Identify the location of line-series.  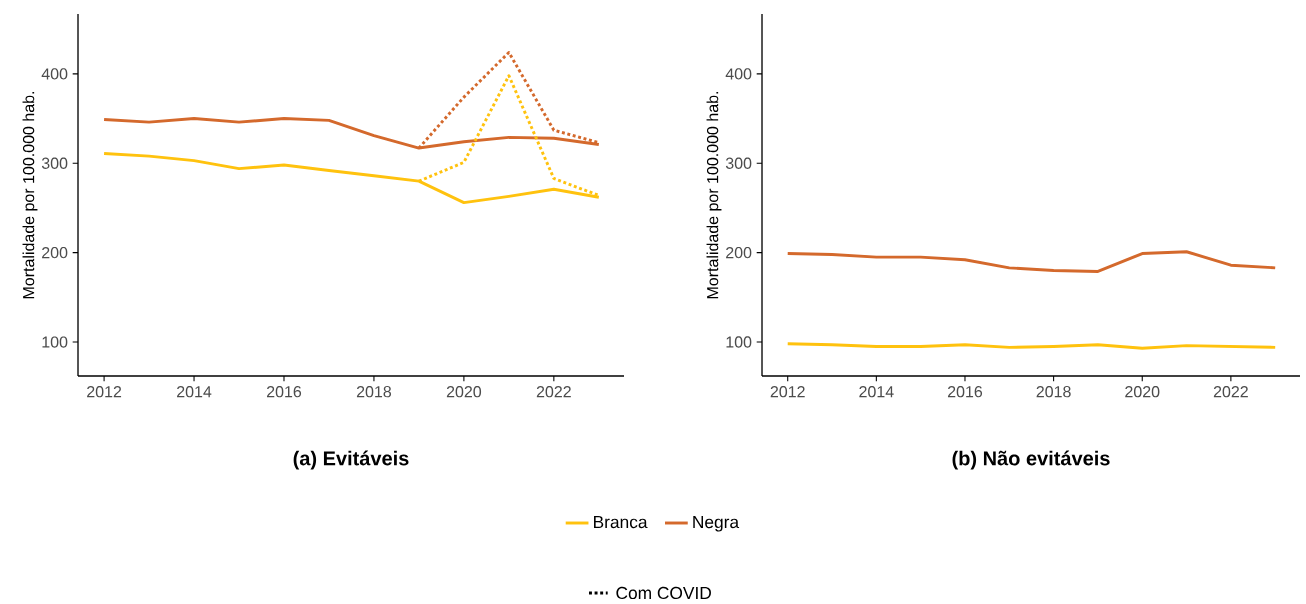
(1031, 261).